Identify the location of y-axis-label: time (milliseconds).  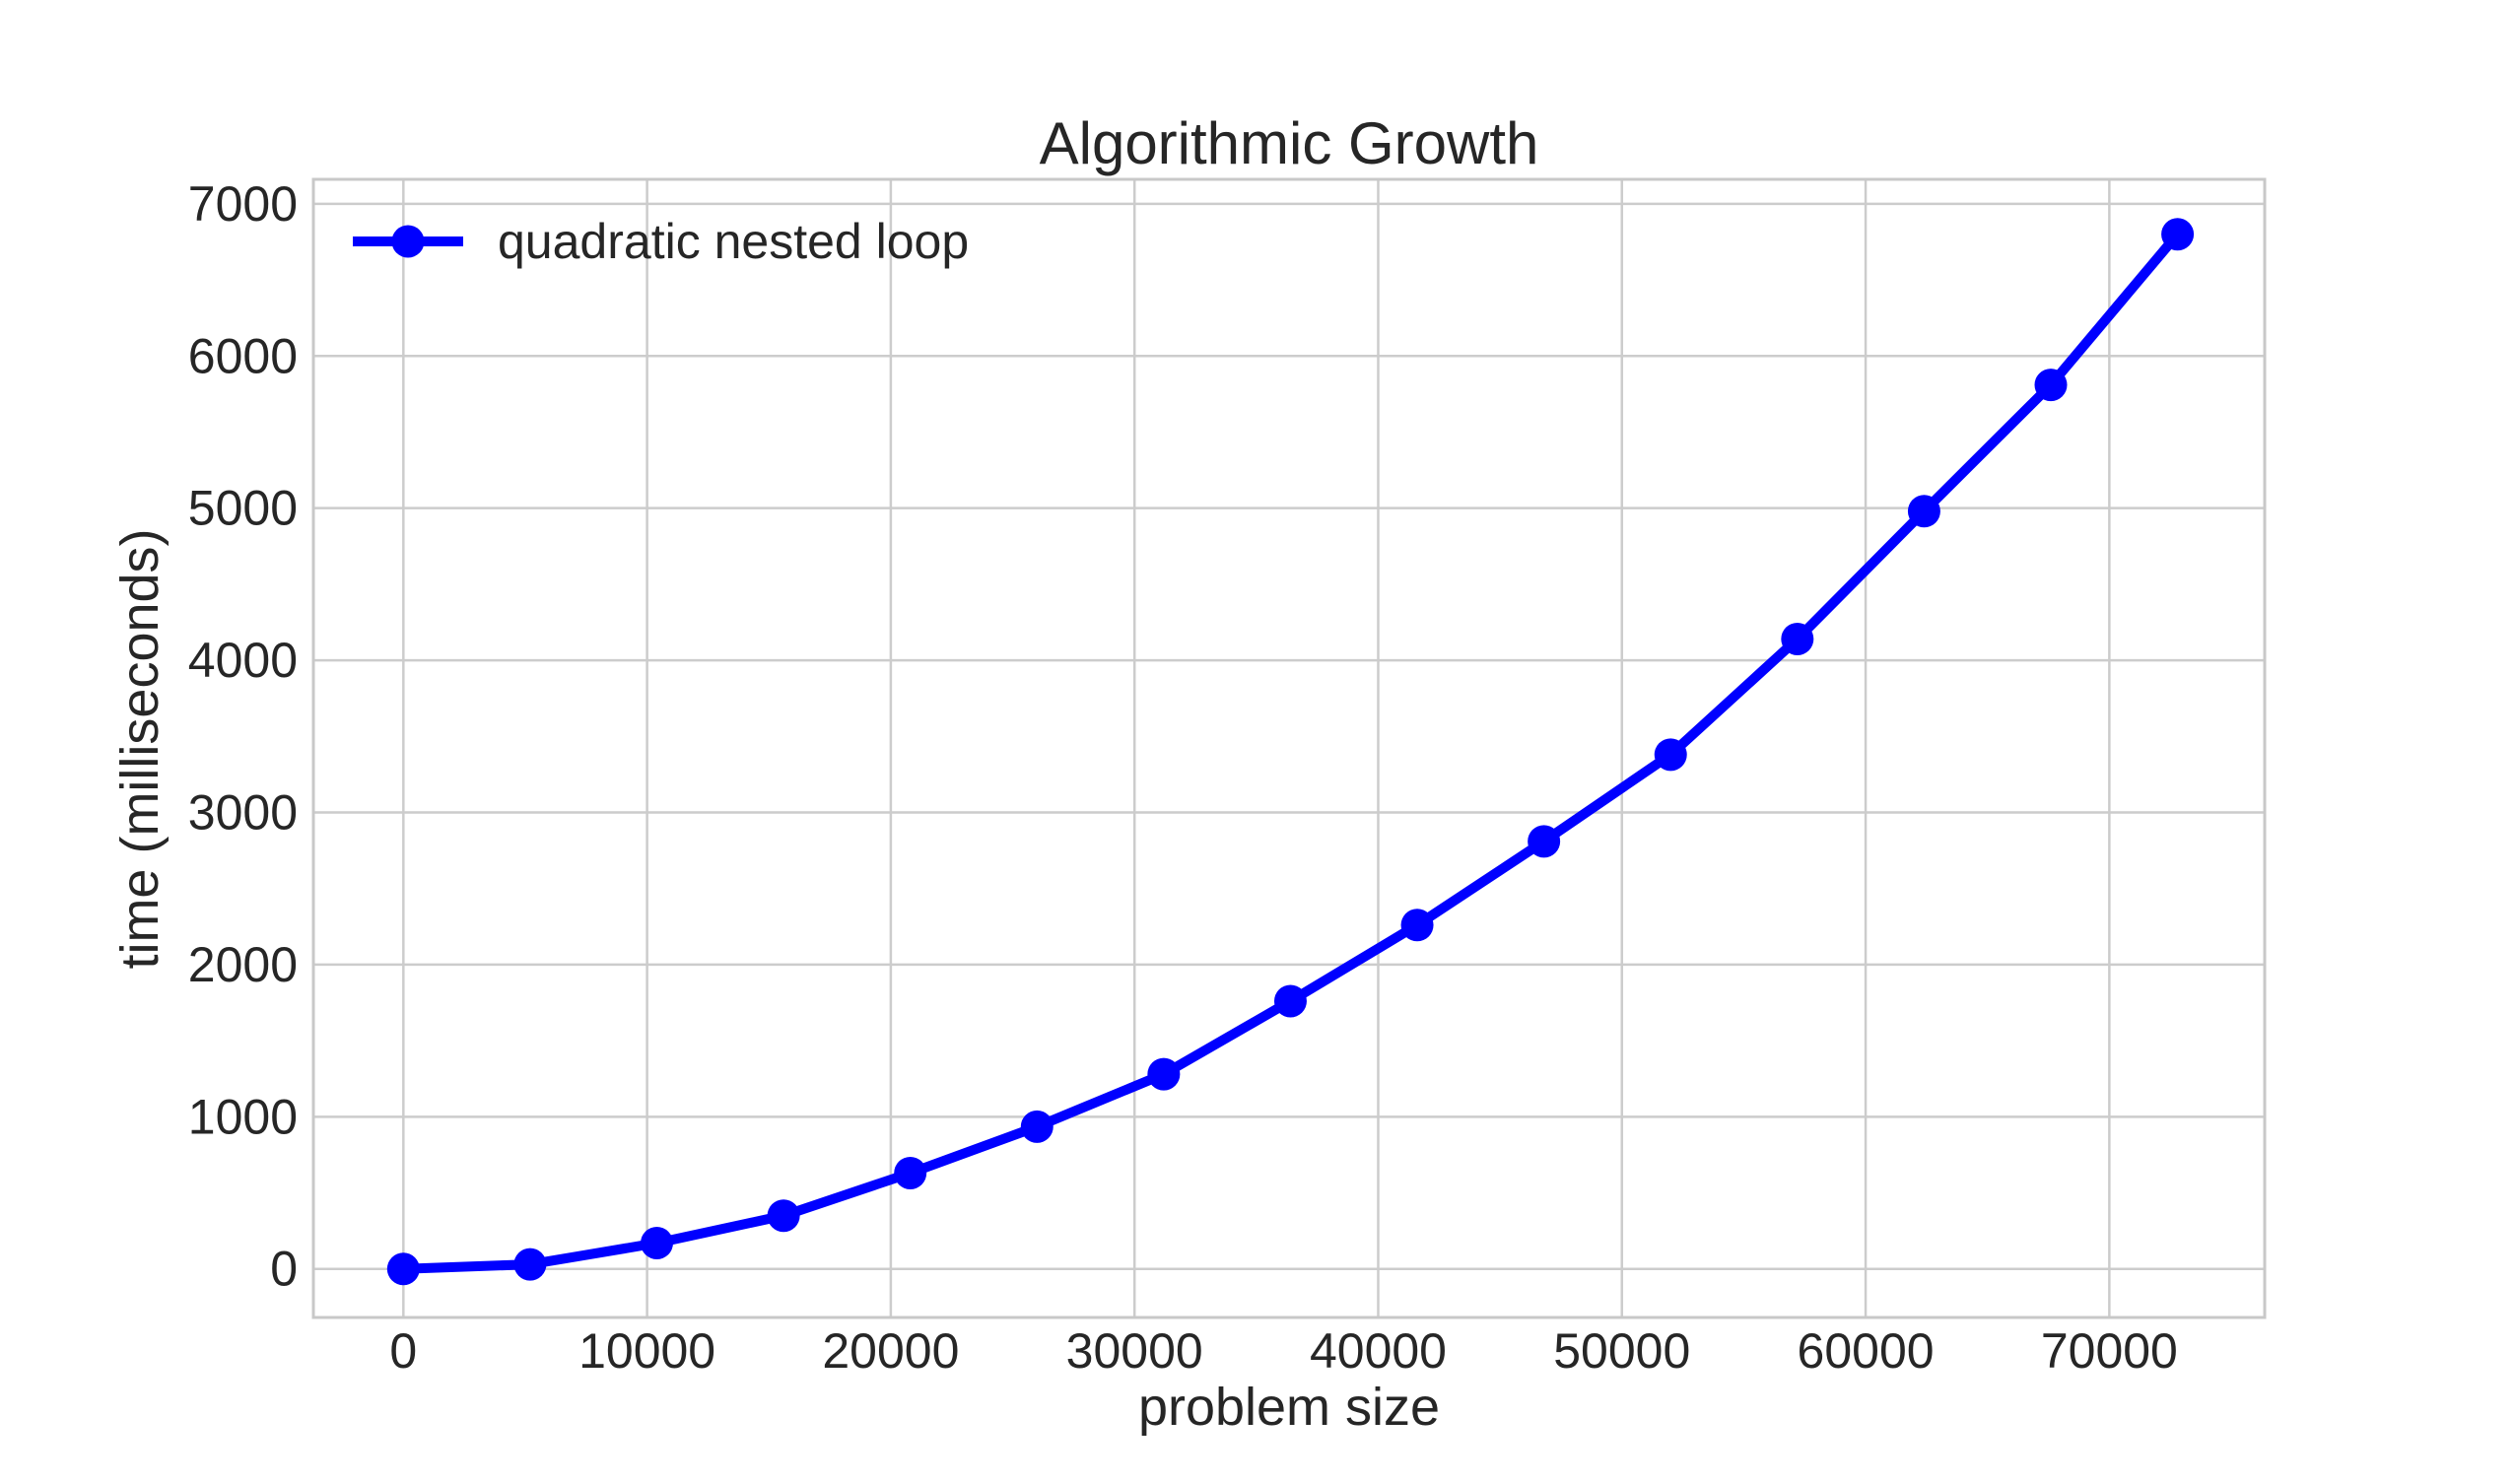
(140, 748).